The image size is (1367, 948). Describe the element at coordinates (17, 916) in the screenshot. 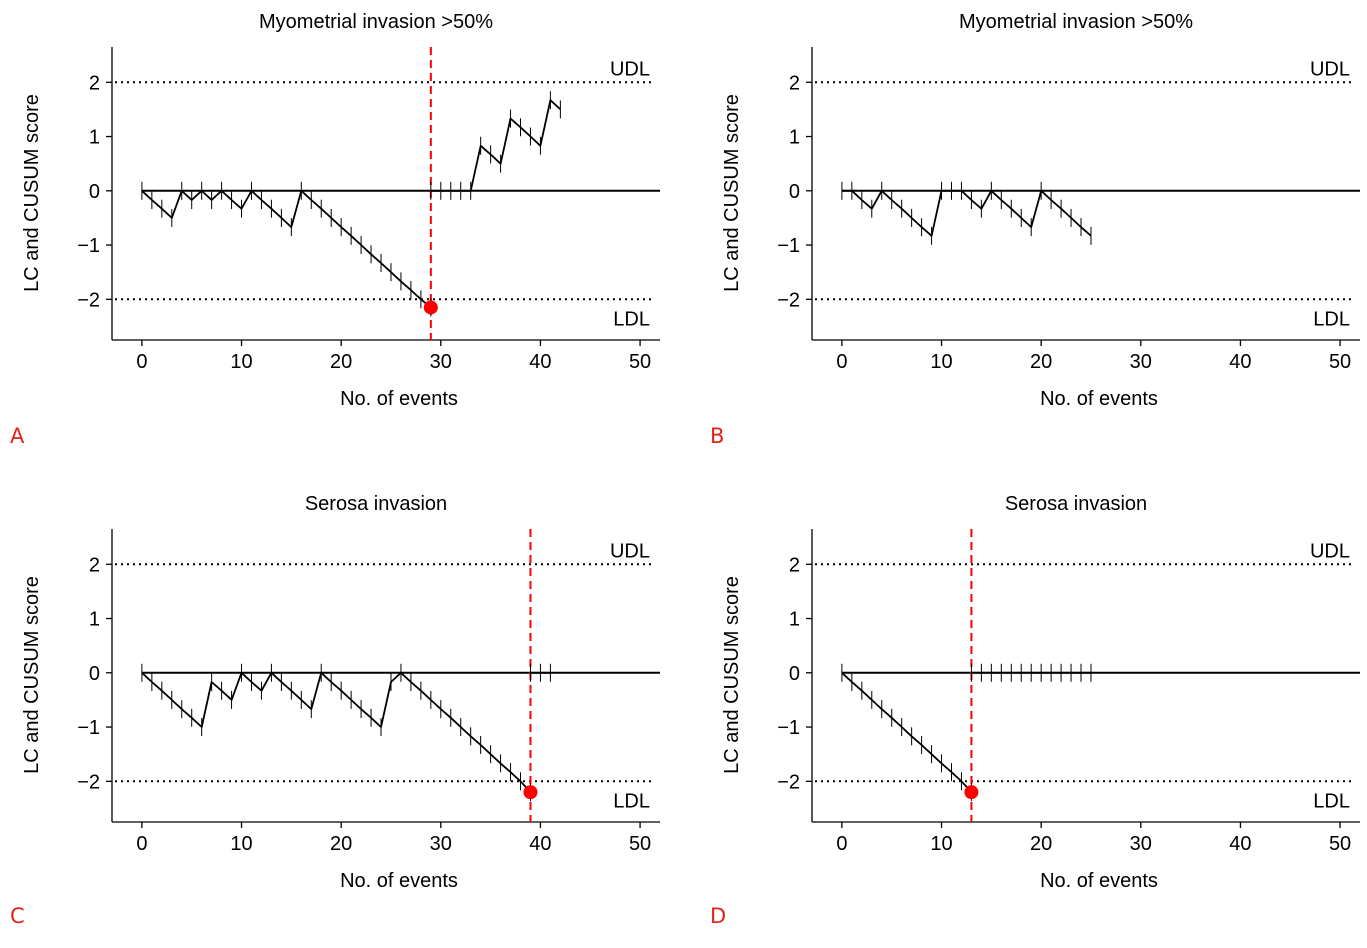

I see `panel-letter: C` at that location.